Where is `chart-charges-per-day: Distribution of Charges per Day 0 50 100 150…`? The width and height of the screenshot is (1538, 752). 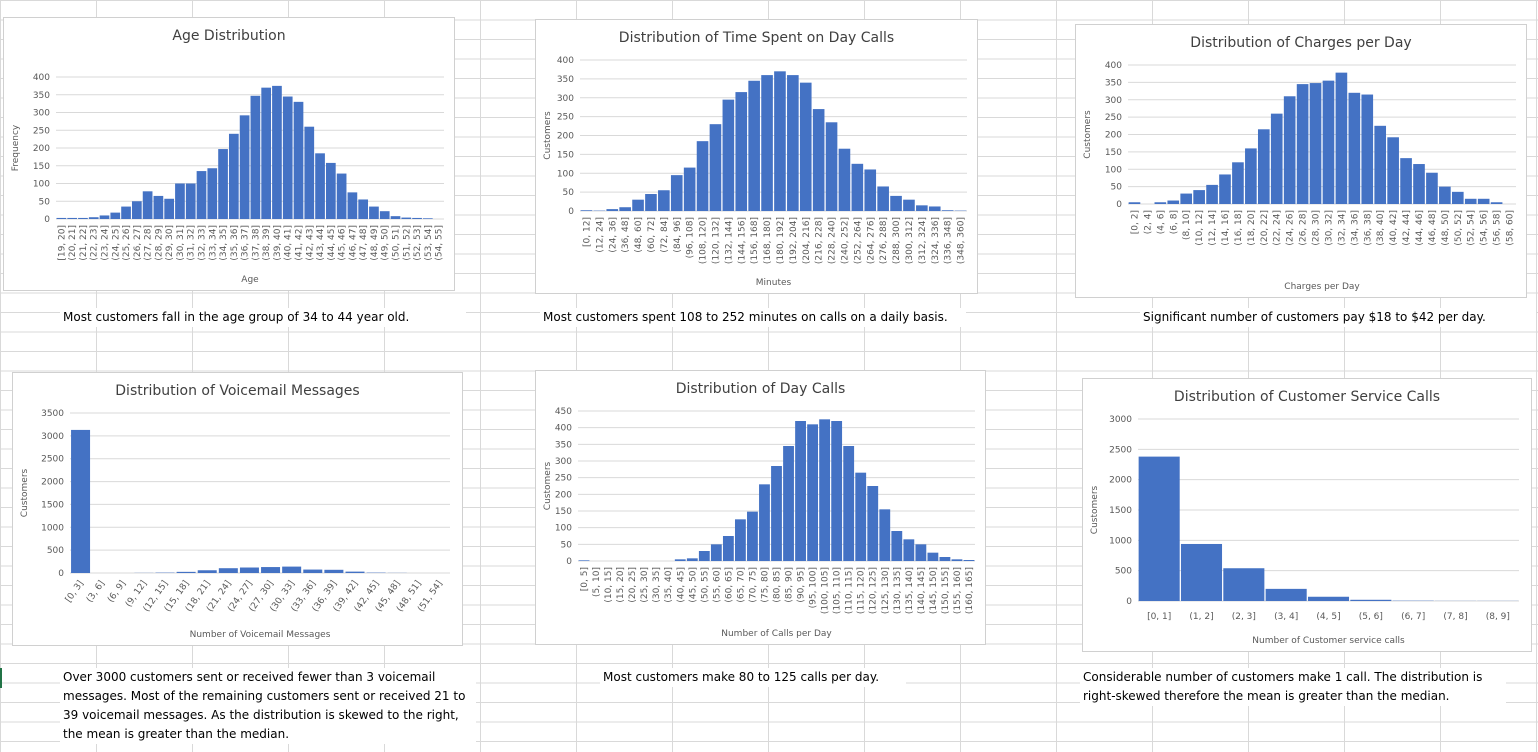
chart-charges-per-day: Distribution of Charges per Day 0 50 100 150… is located at coordinates (1301, 161).